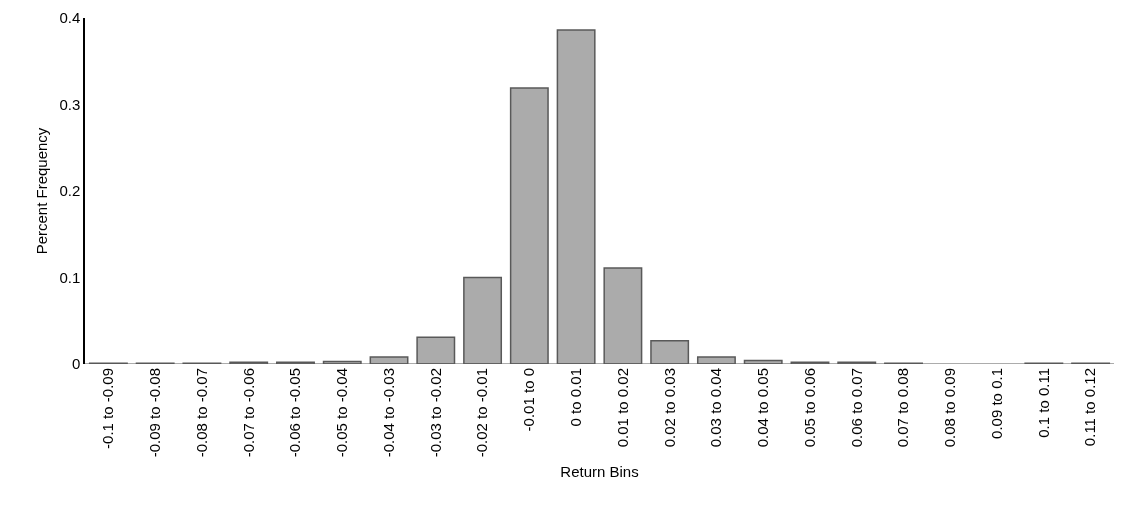 Image resolution: width=1122 pixels, height=514 pixels. What do you see at coordinates (809, 408) in the screenshot?
I see `x-tick-label: 0.05 to 0.06` at bounding box center [809, 408].